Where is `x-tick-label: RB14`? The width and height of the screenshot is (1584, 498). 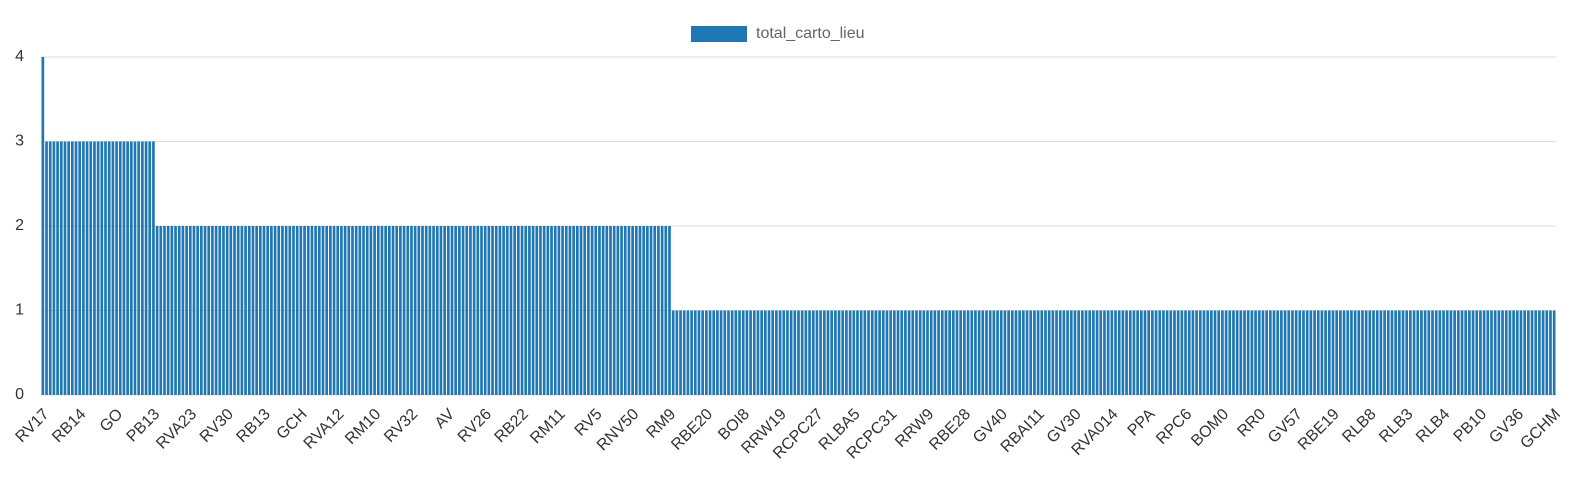
x-tick-label: RB14 is located at coordinates (69, 426).